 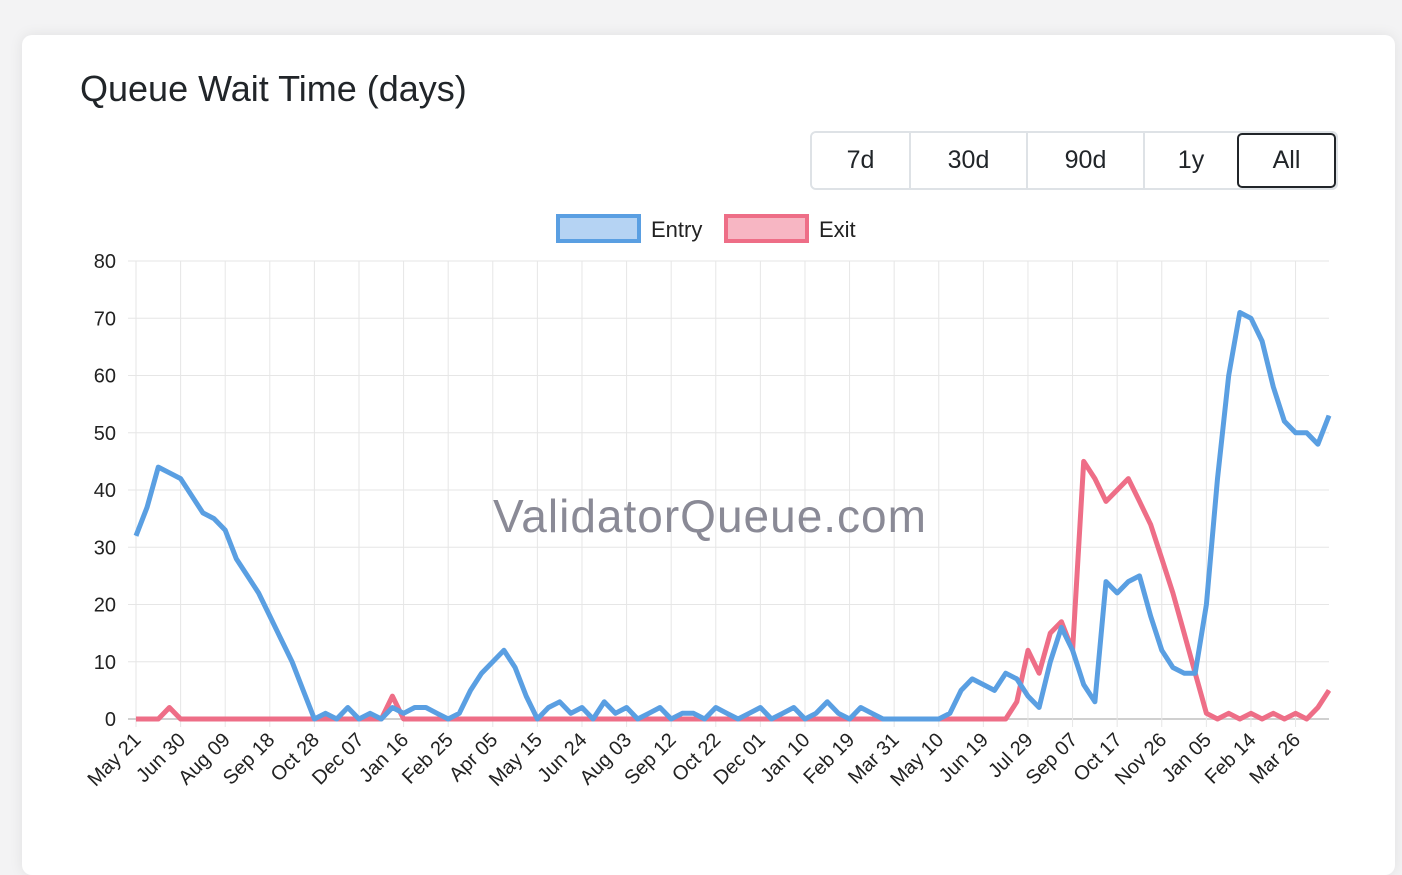 I want to click on legend-label-entry: Entry, so click(x=676, y=229).